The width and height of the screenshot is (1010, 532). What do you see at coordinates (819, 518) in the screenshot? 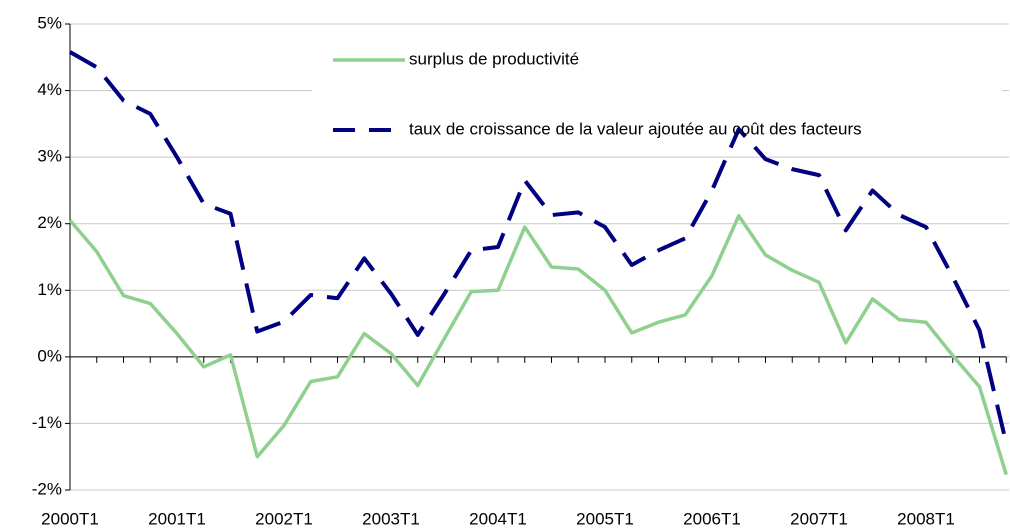
I see `x-tick-label: 2007T1` at bounding box center [819, 518].